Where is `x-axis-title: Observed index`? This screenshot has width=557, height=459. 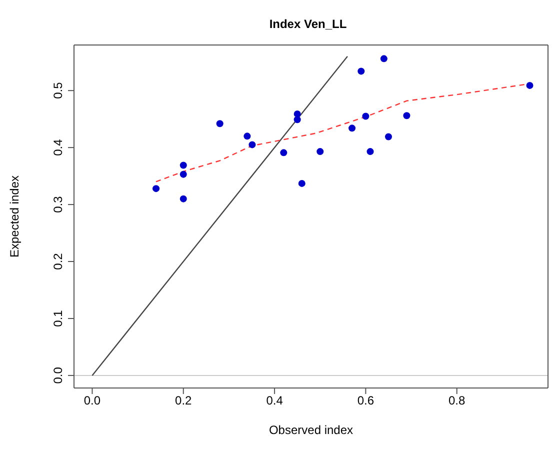 x-axis-title: Observed index is located at coordinates (311, 430).